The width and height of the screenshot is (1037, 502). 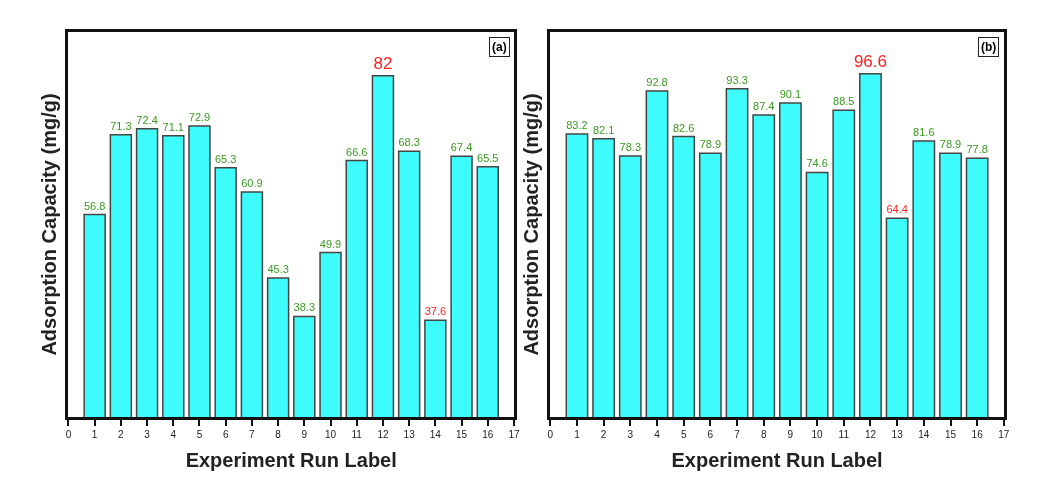 I want to click on data-label: 45.3, so click(x=278, y=268).